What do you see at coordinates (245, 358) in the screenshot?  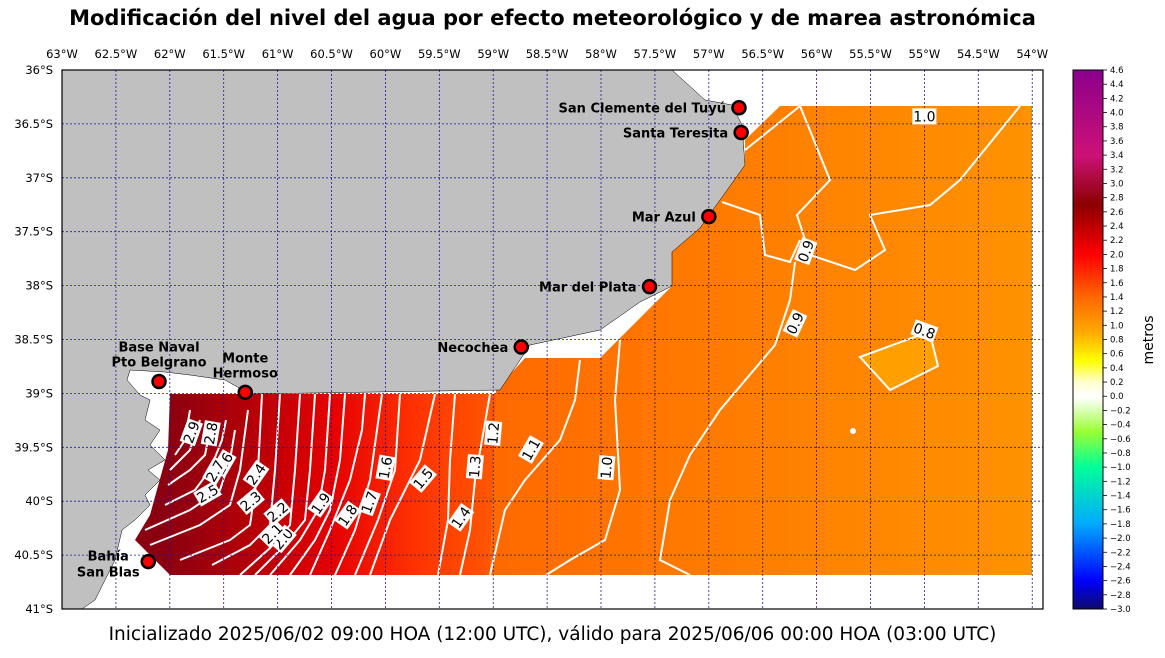 I see `station-label: Monte` at bounding box center [245, 358].